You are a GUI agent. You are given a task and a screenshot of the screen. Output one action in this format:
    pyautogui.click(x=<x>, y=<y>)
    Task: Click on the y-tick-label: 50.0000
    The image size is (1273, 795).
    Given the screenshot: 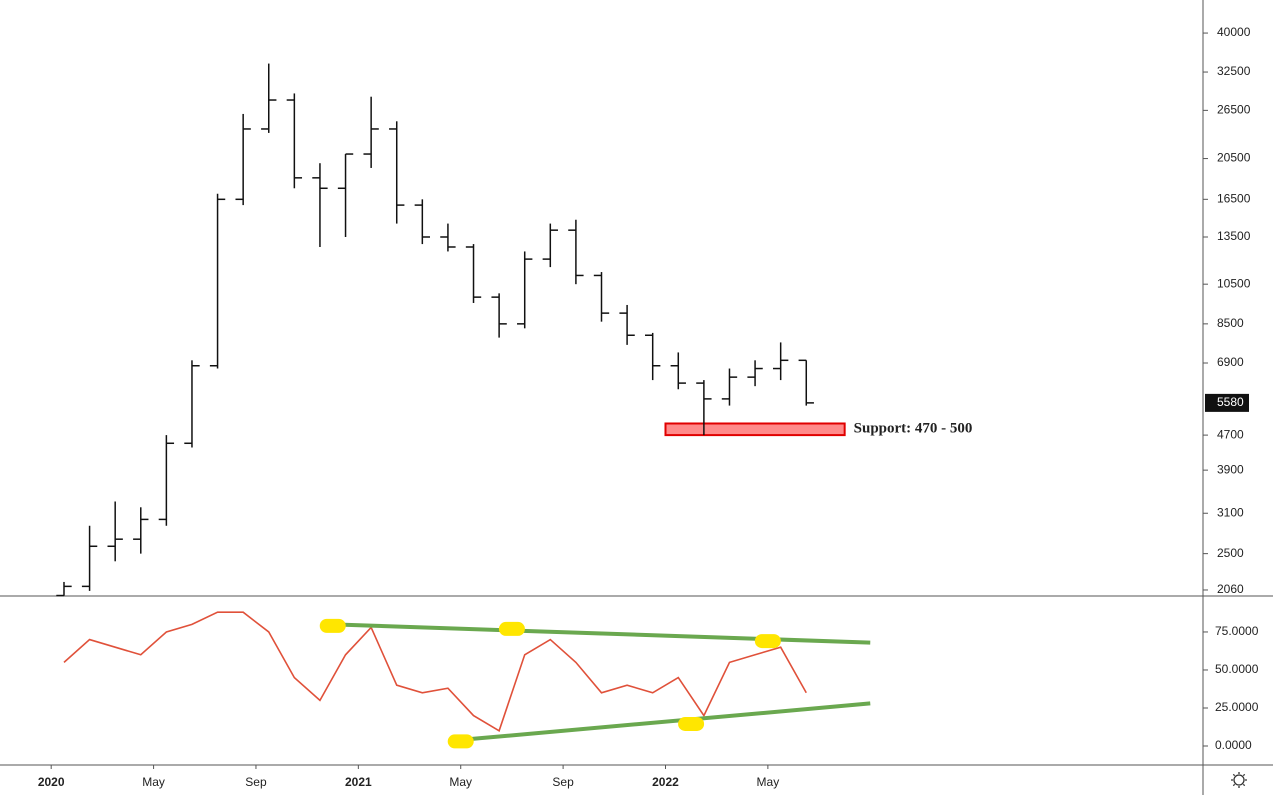 What is the action you would take?
    pyautogui.click(x=1237, y=669)
    